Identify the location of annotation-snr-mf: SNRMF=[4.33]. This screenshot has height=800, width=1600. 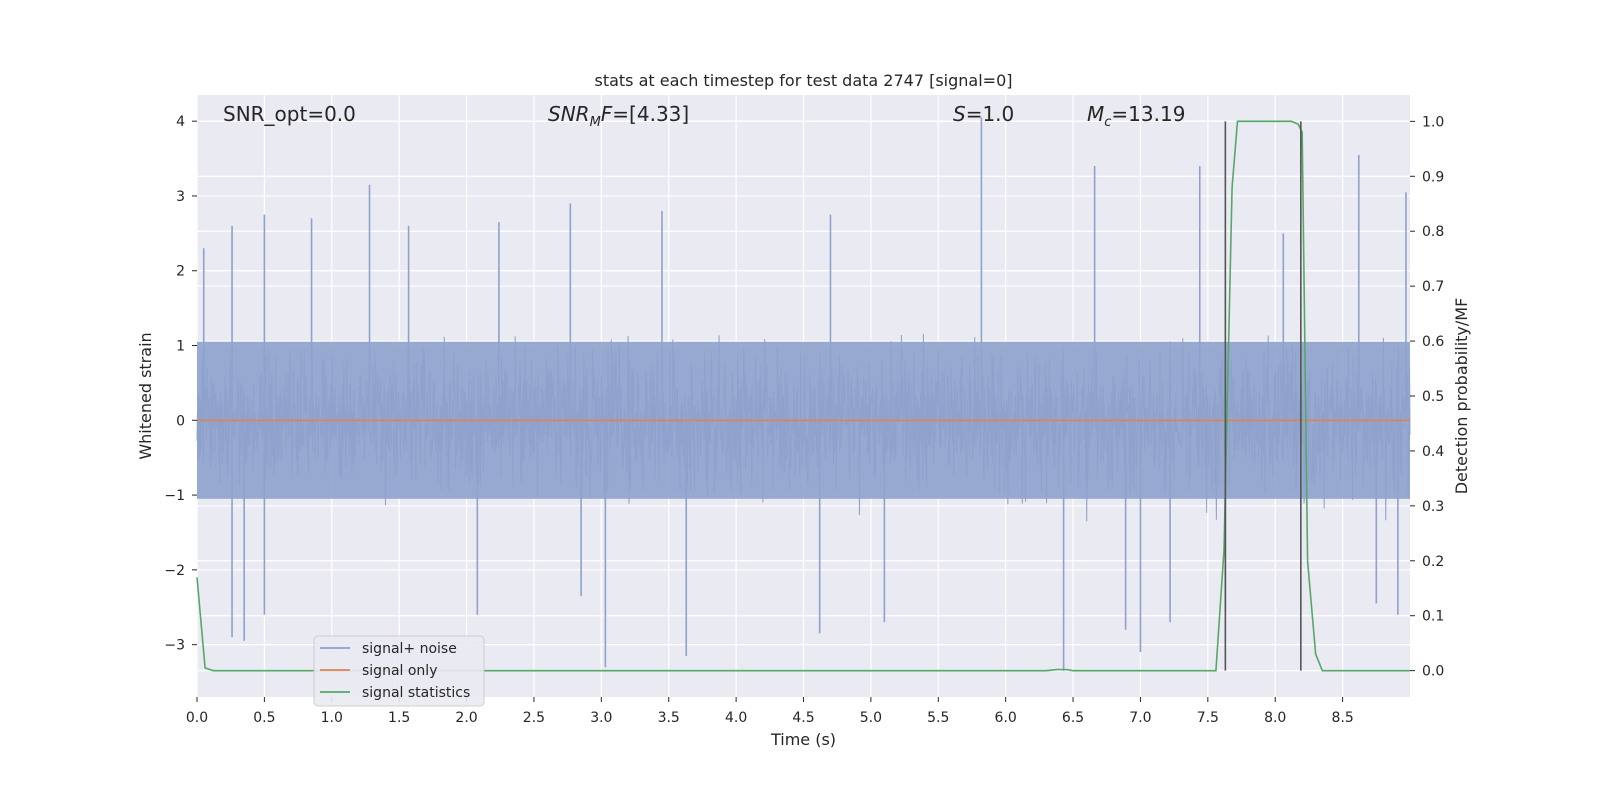
(618, 116).